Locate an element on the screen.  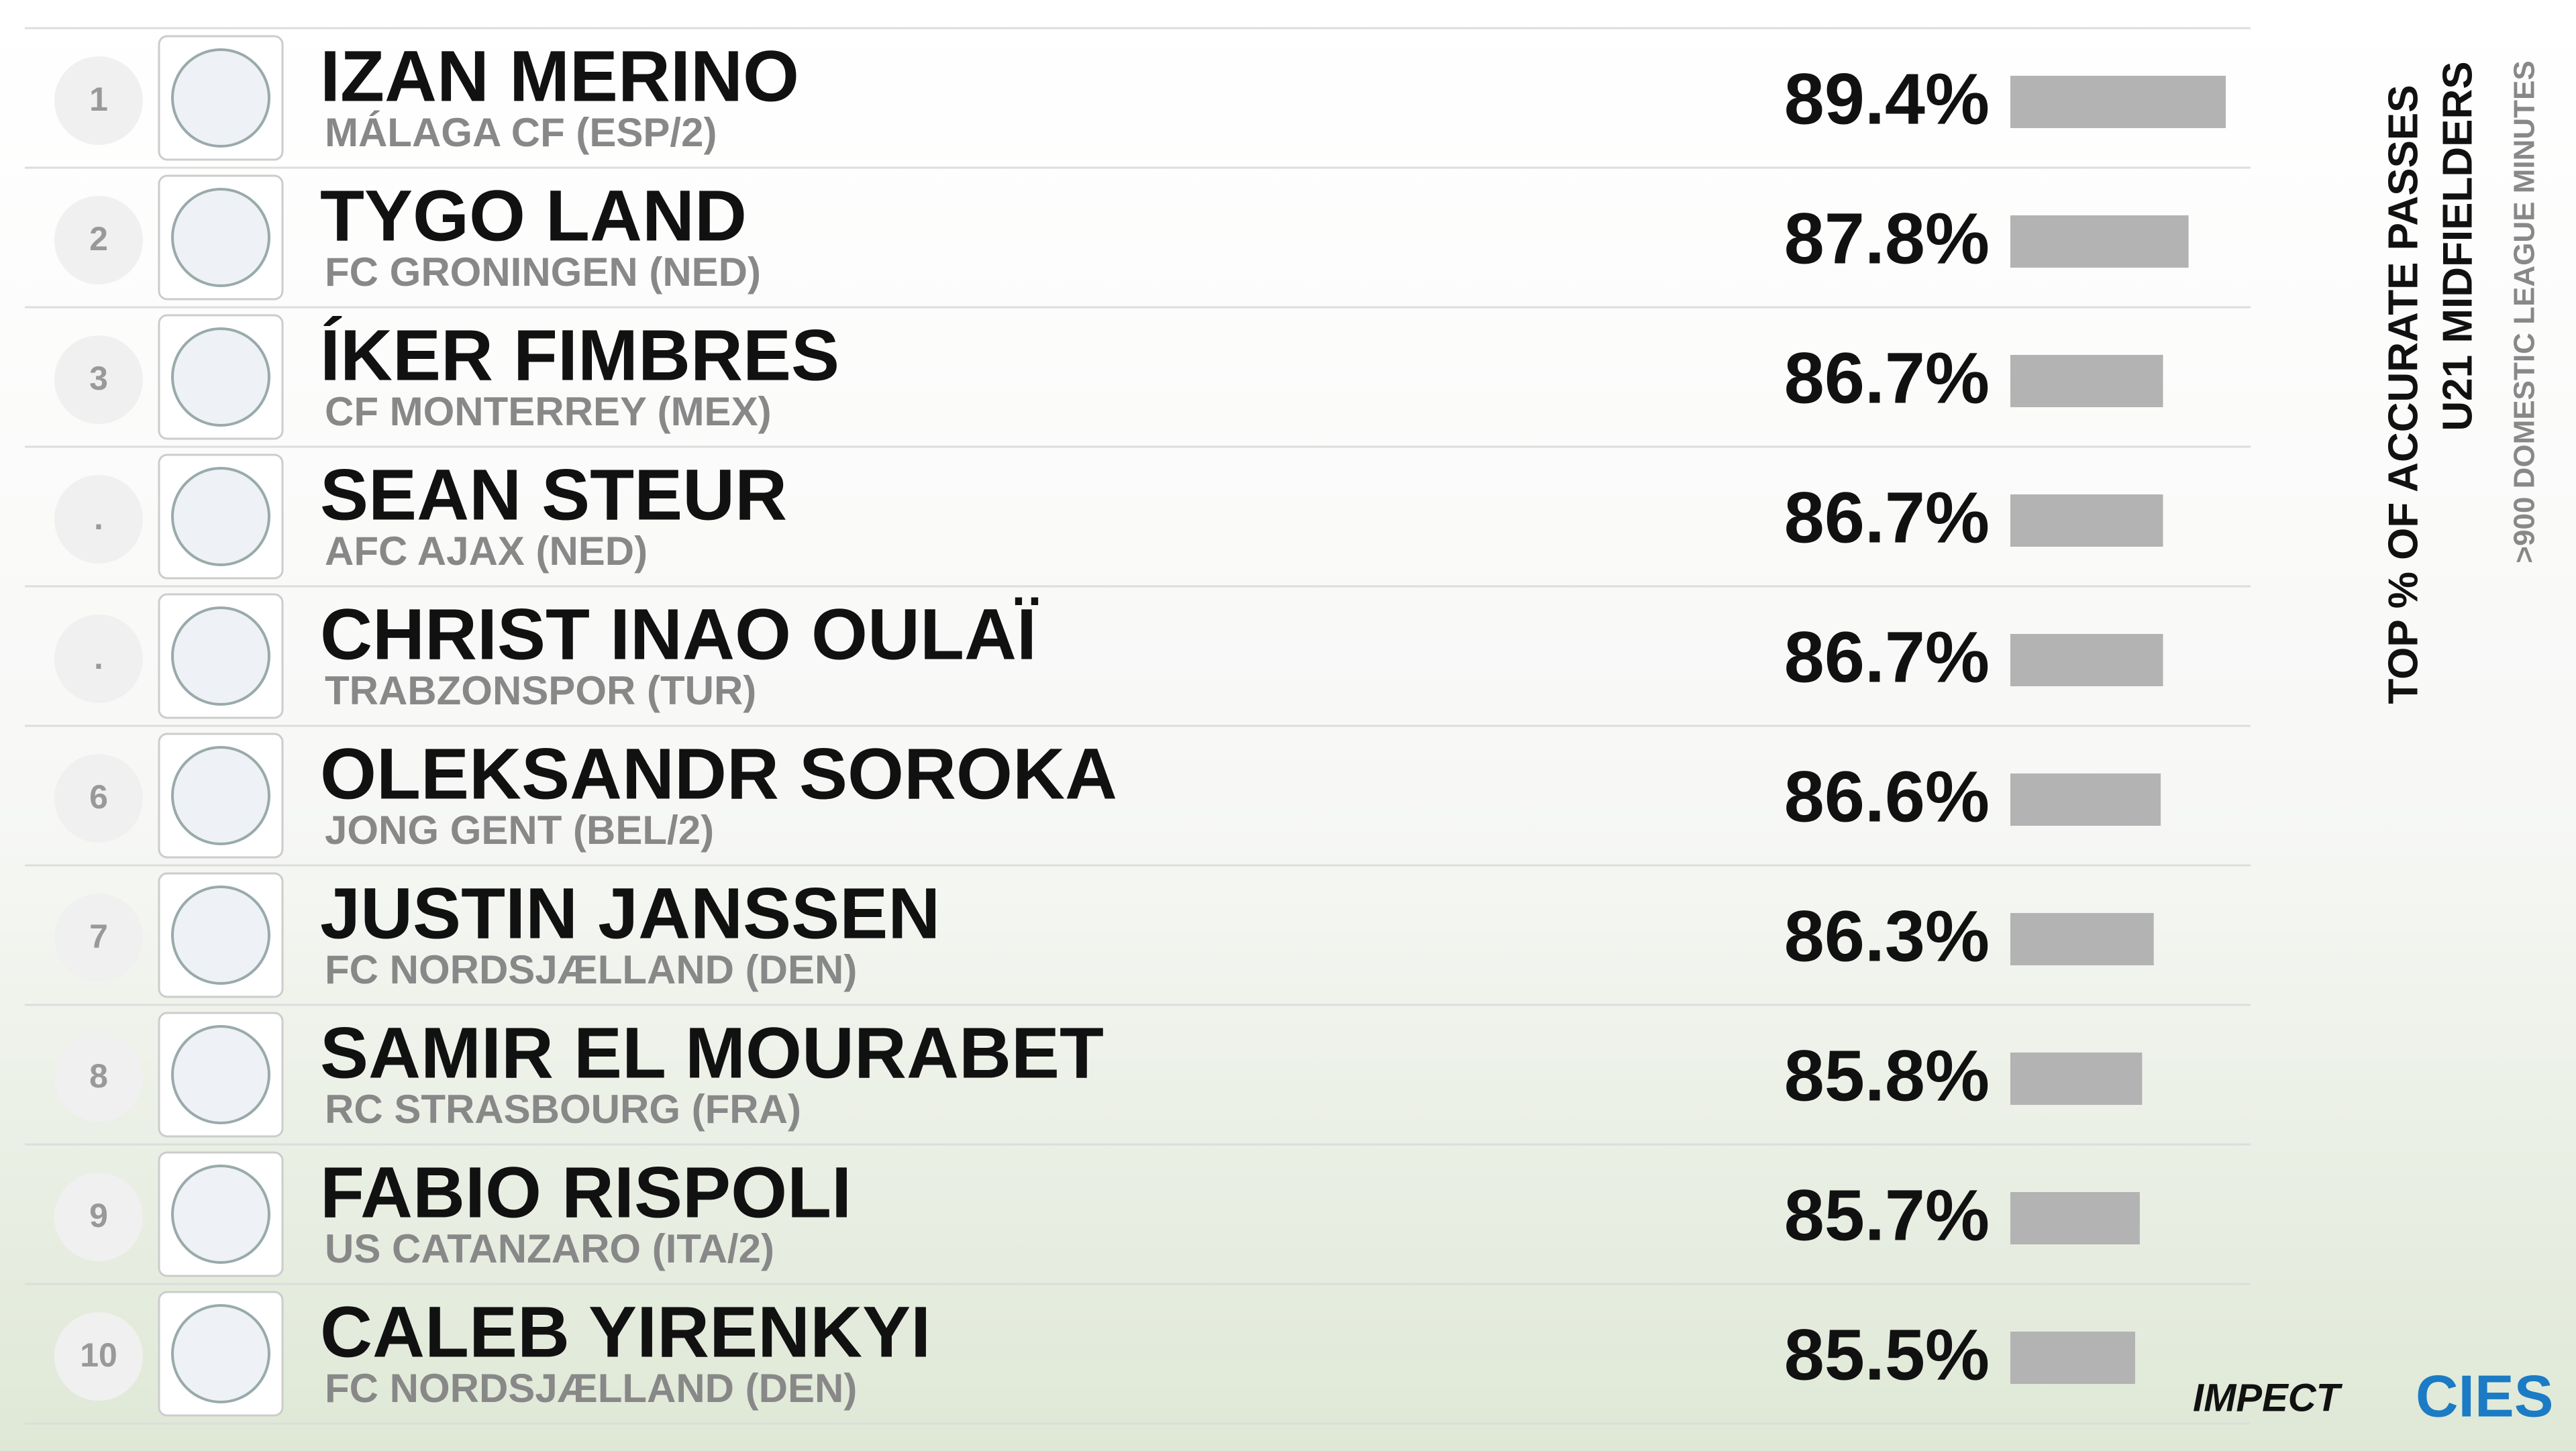
rank: 2 is located at coordinates (98, 239).